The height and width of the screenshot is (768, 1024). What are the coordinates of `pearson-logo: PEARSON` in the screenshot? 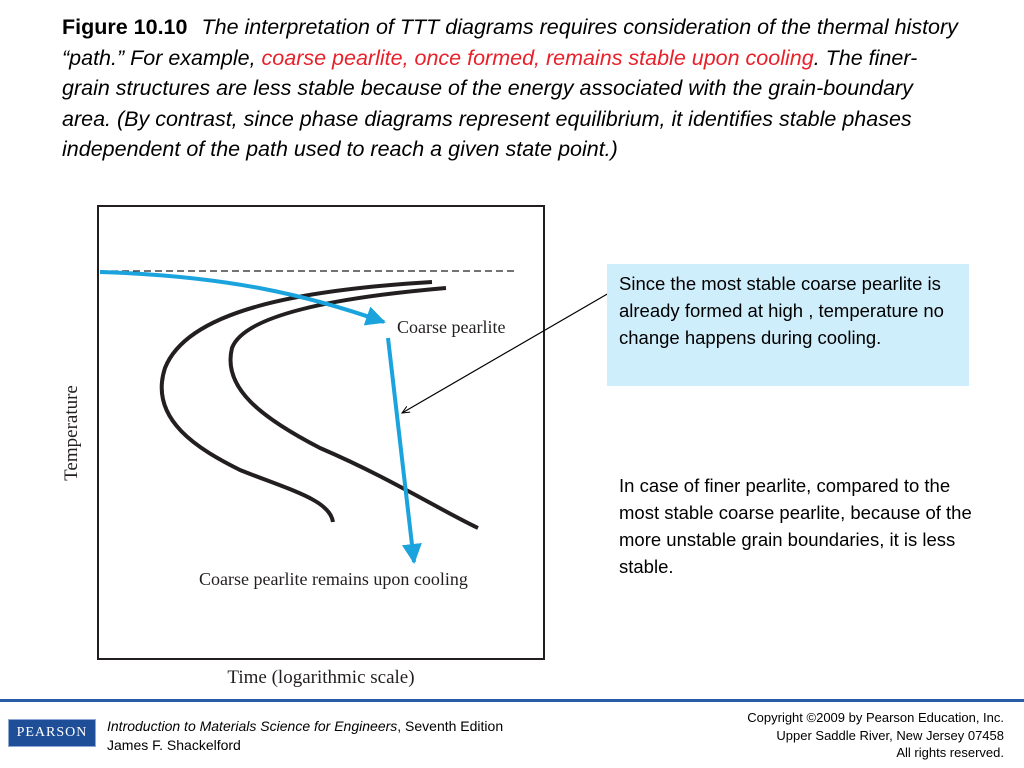 It's located at (52, 733).